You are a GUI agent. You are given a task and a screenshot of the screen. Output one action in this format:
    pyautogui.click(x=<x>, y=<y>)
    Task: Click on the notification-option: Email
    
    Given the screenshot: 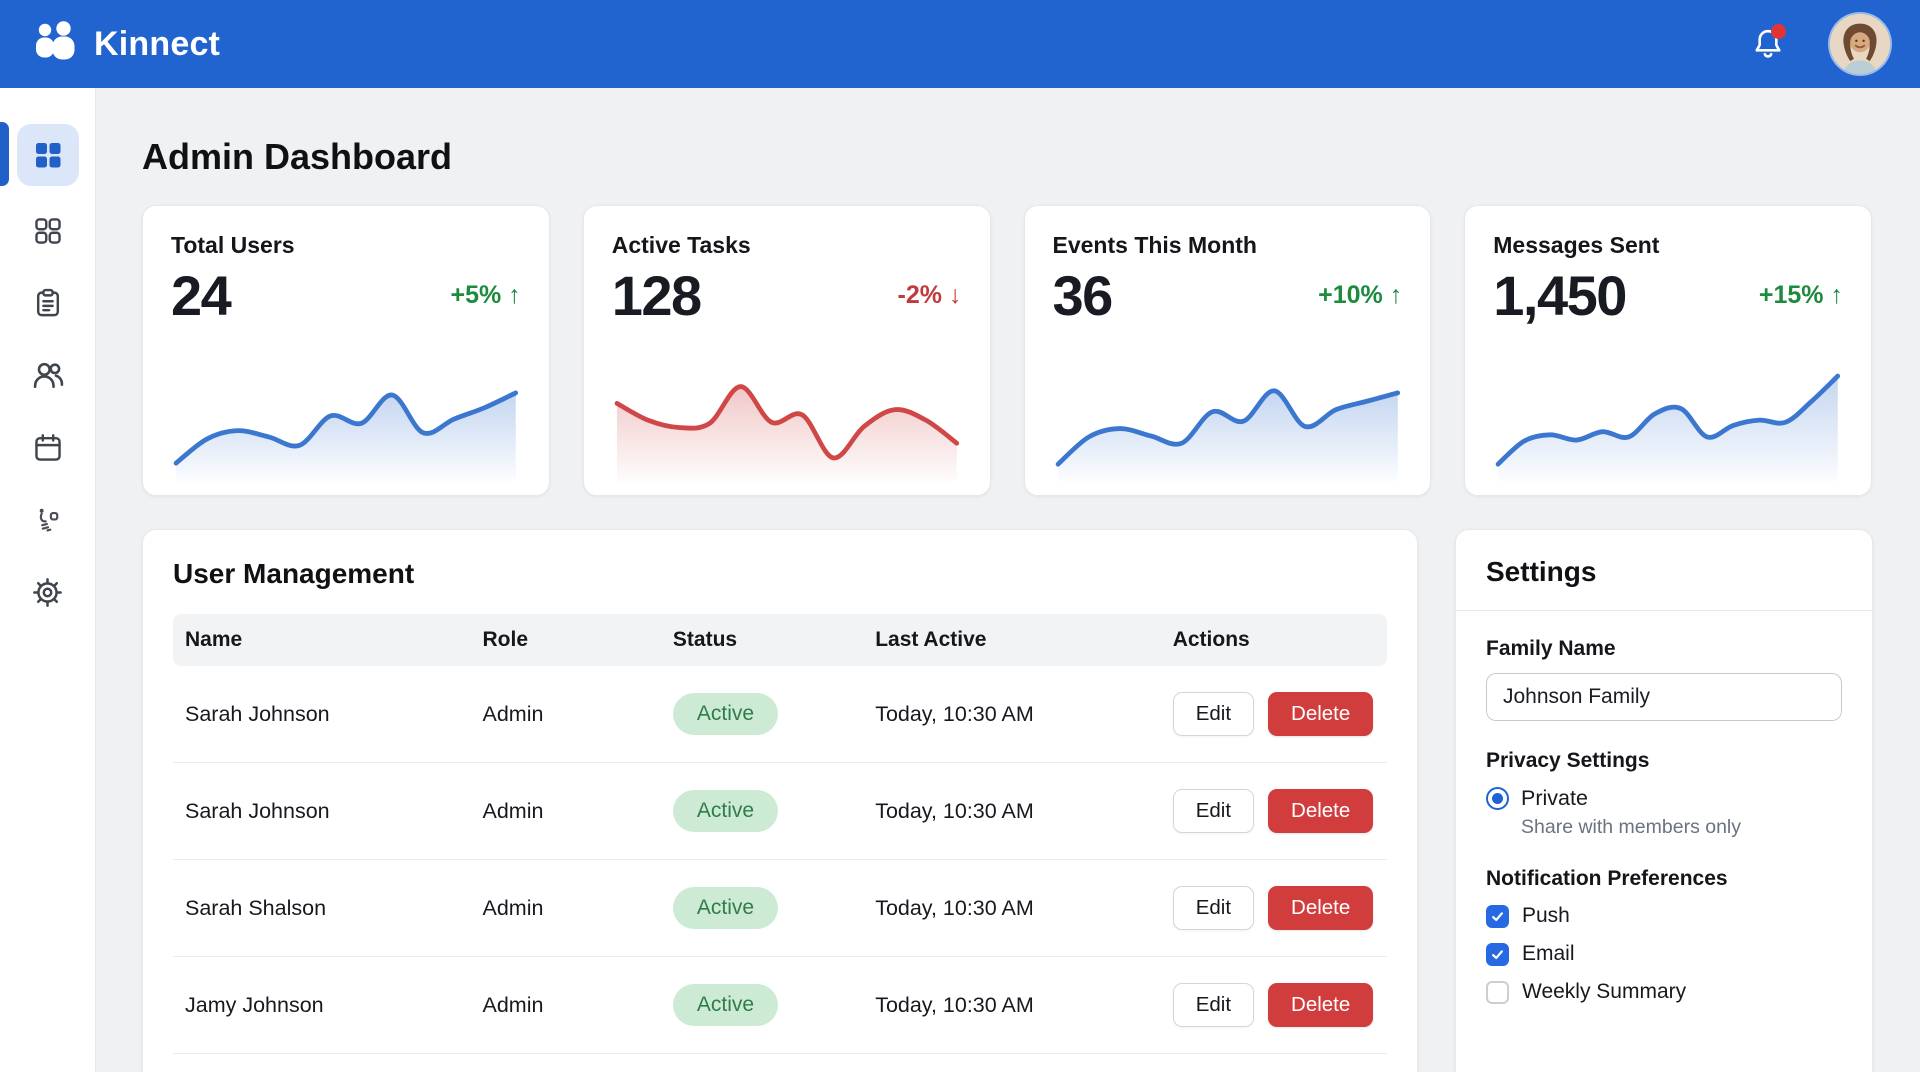 What is the action you would take?
    pyautogui.click(x=1664, y=954)
    